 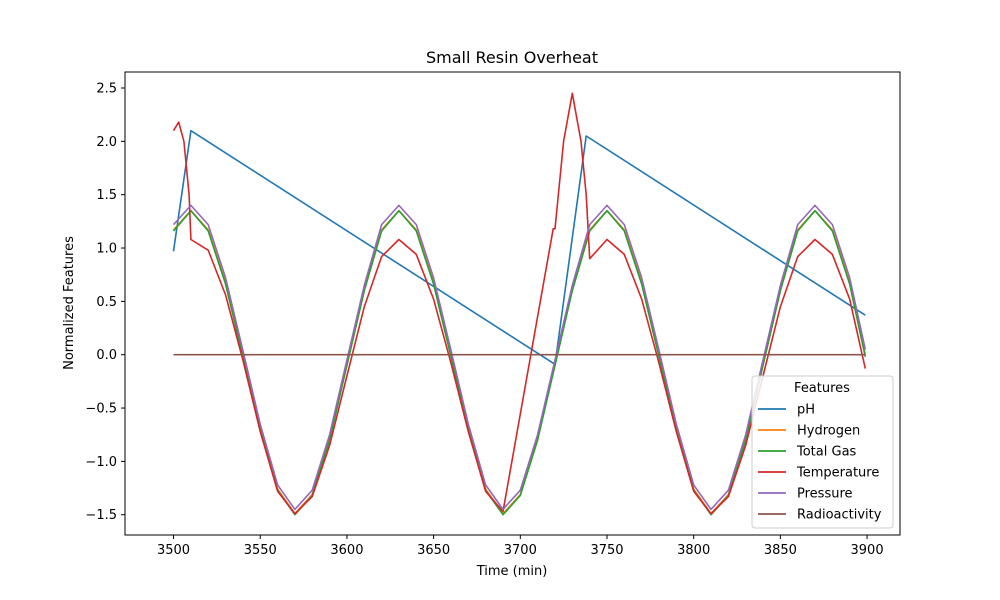 I want to click on y-tick-label: −1.5, so click(x=101, y=515).